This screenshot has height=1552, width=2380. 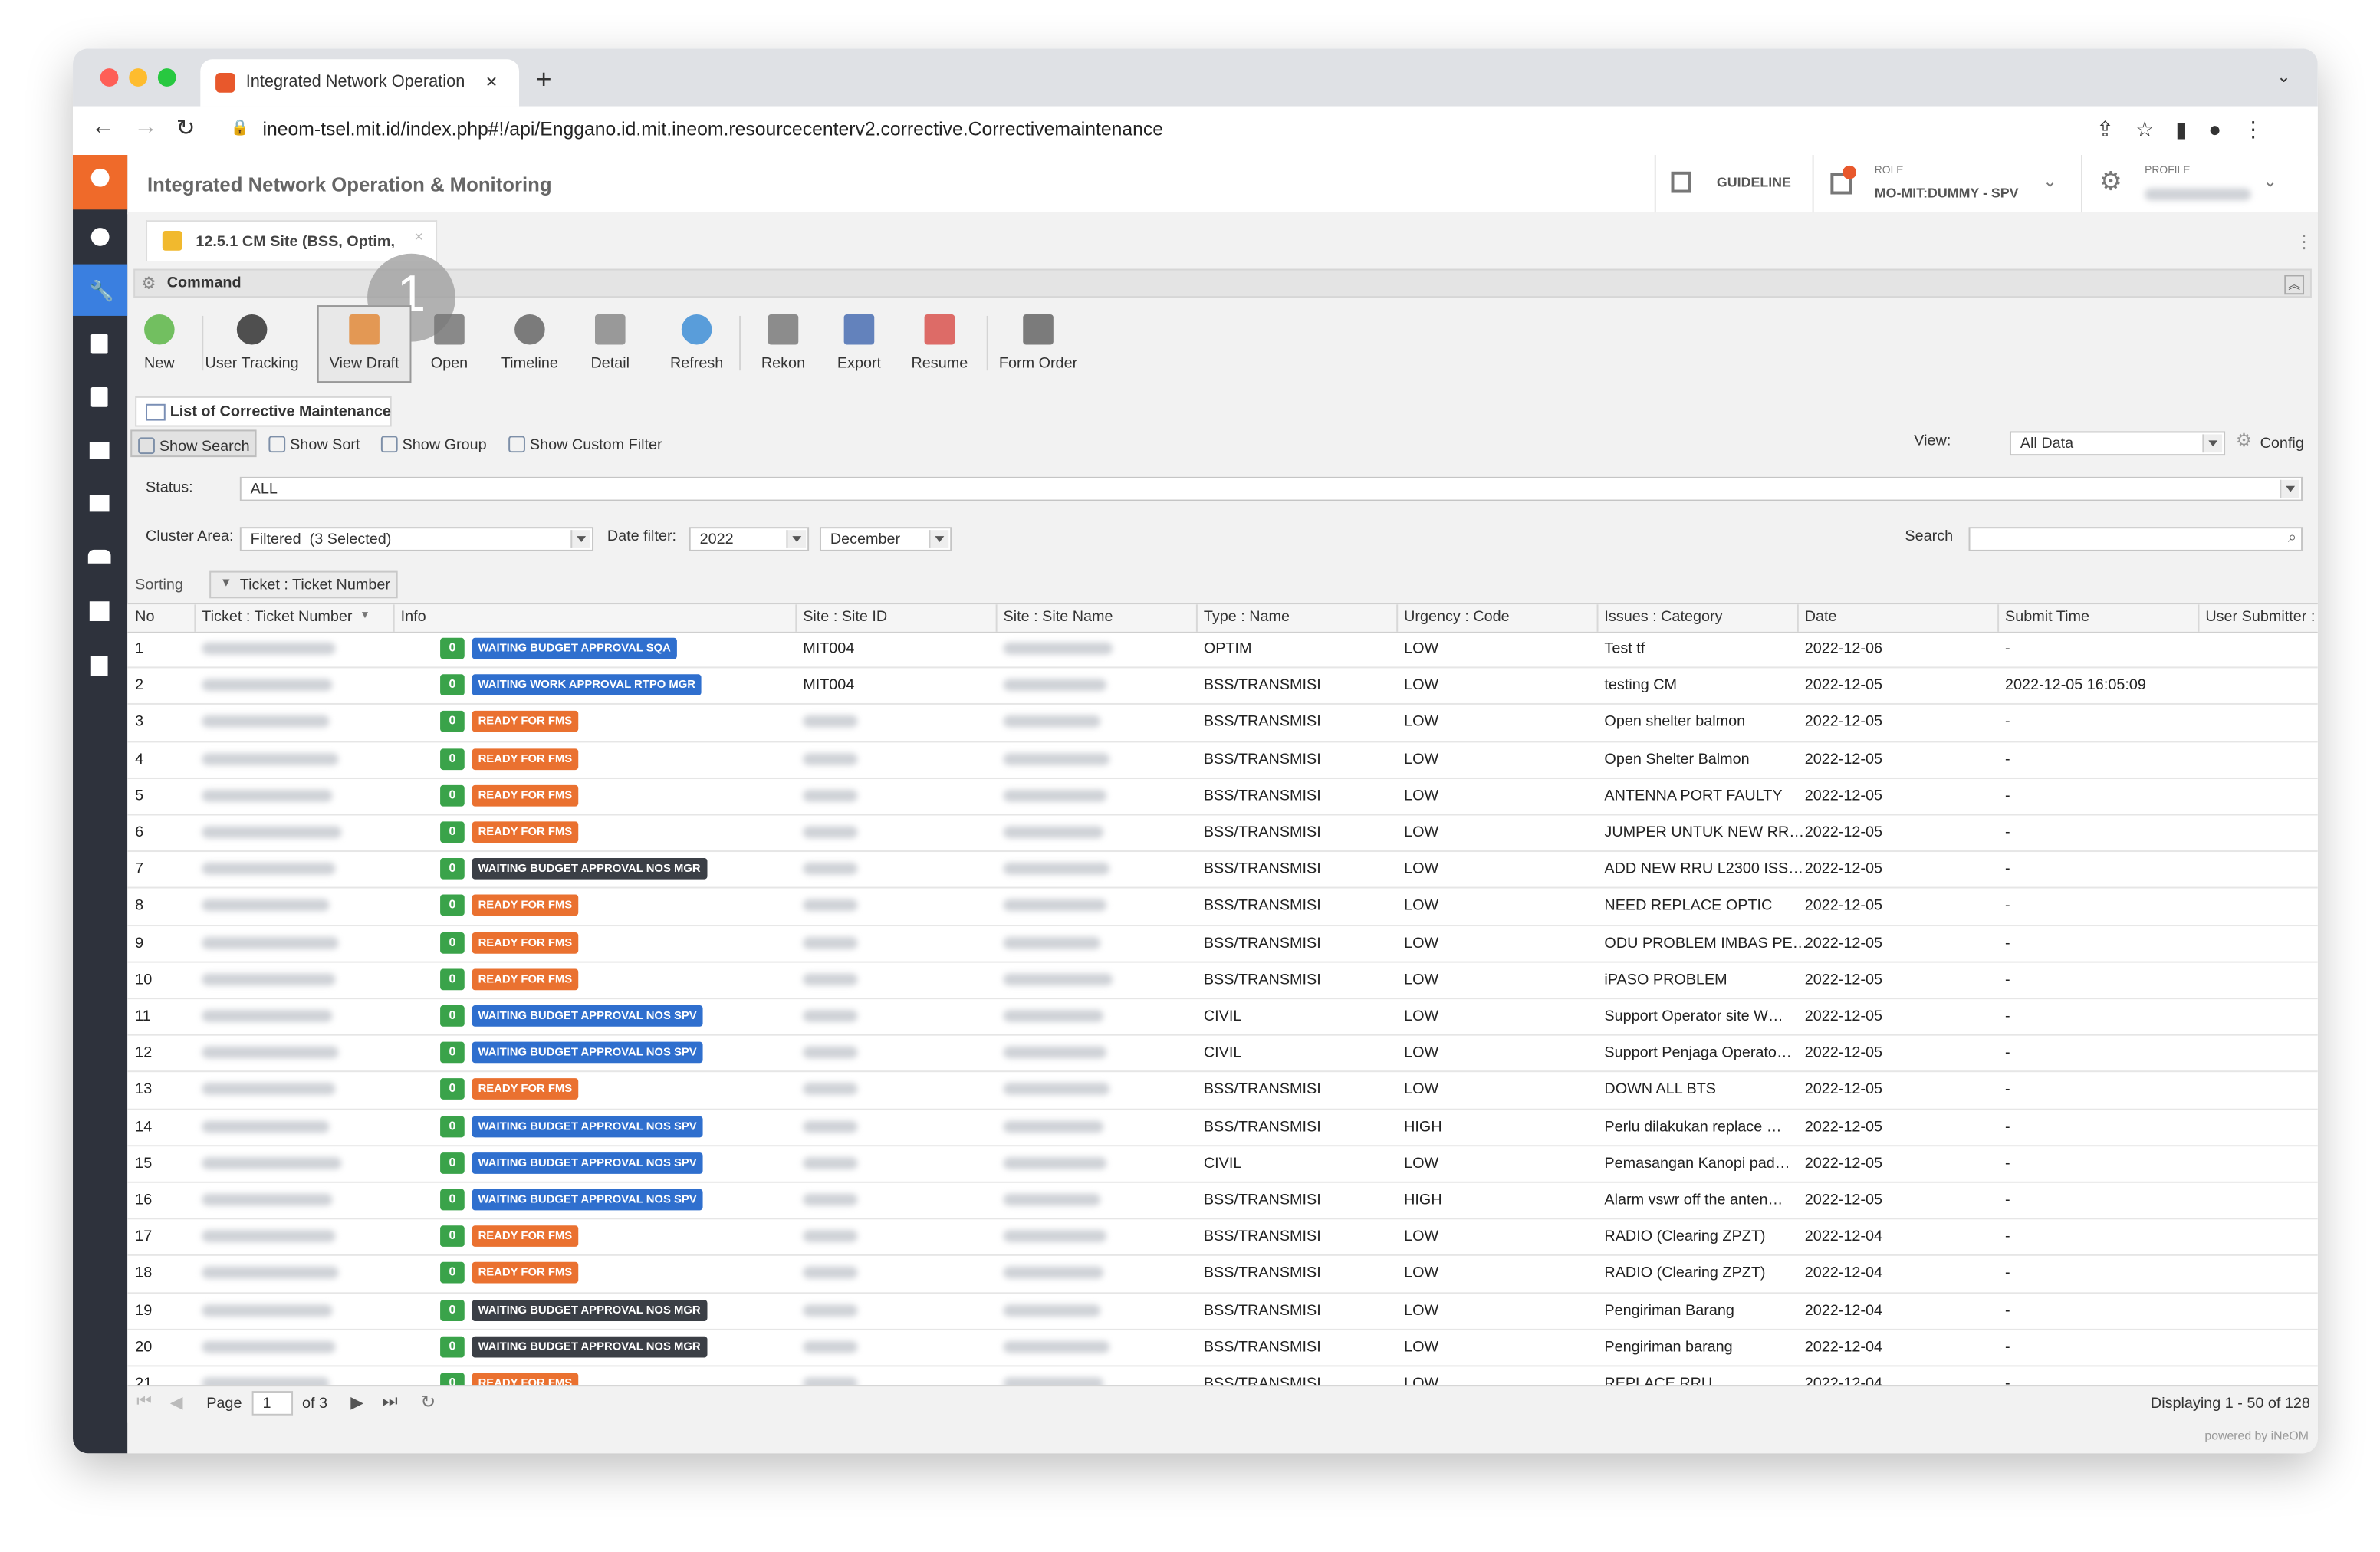 I want to click on role: MO-MIT:DUMMY - SPV, so click(x=1946, y=193).